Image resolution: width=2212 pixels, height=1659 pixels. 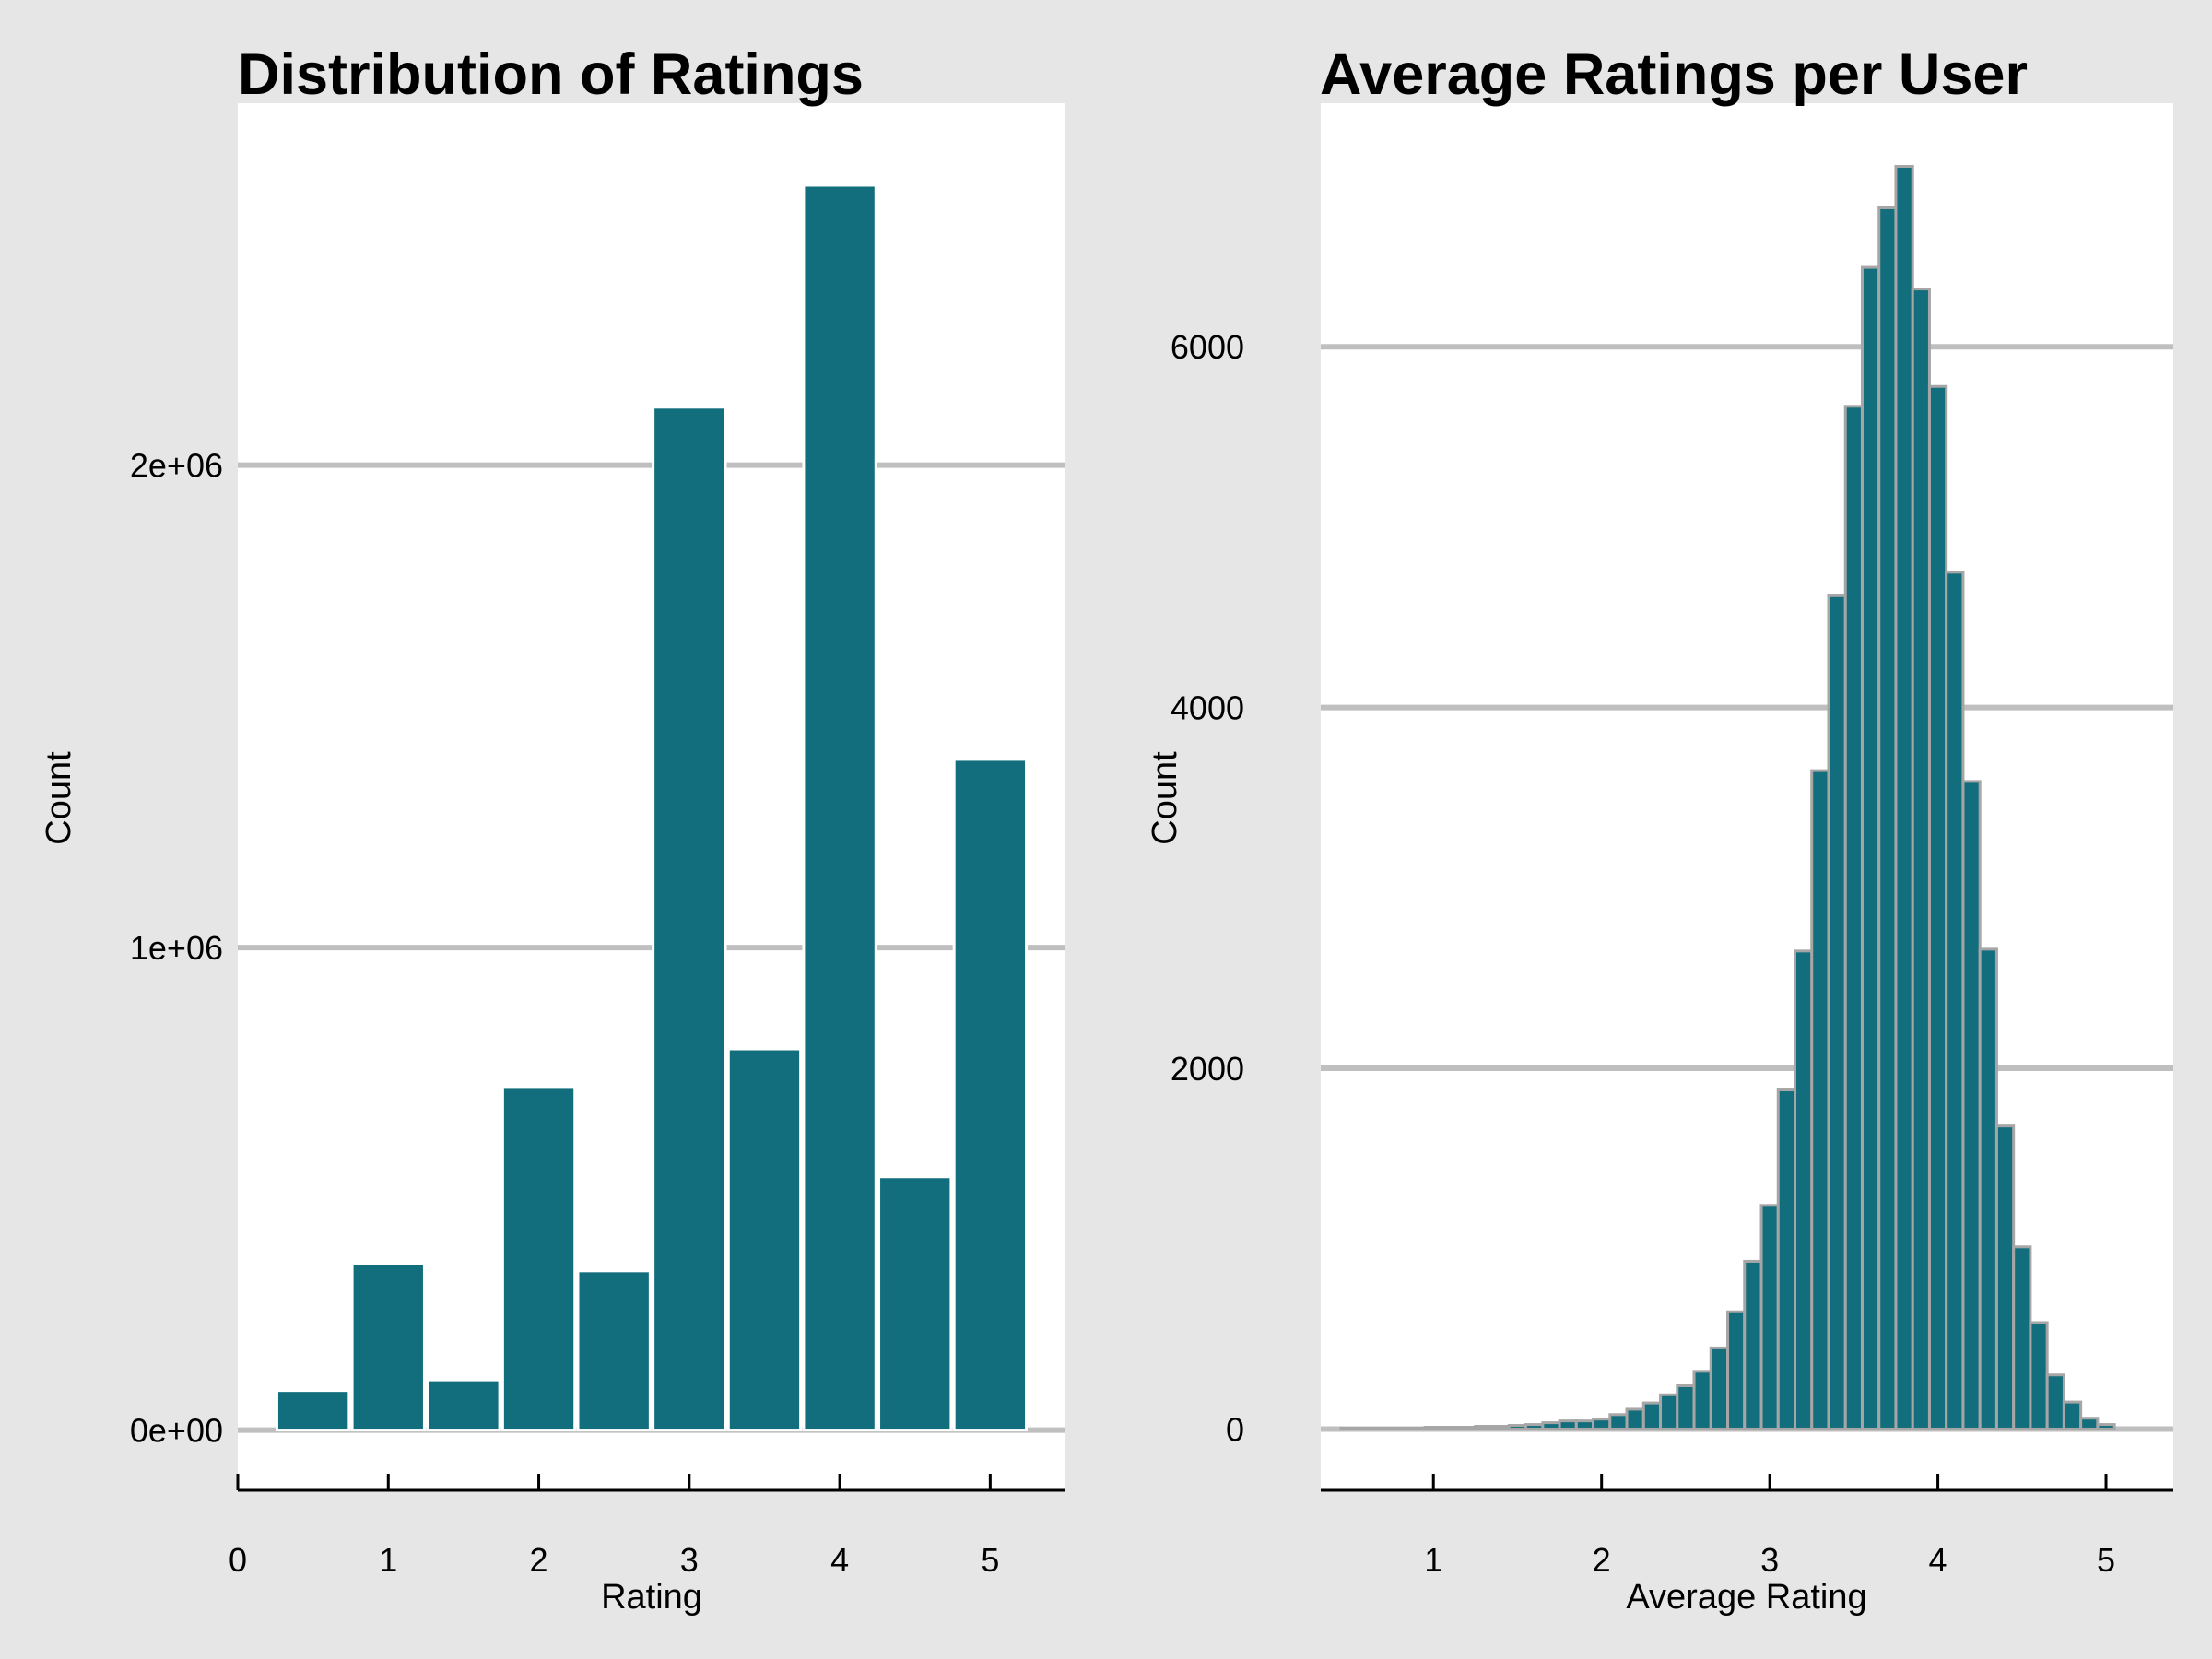 What do you see at coordinates (1674, 74) in the screenshot?
I see `chart-title: Average Ratings per User` at bounding box center [1674, 74].